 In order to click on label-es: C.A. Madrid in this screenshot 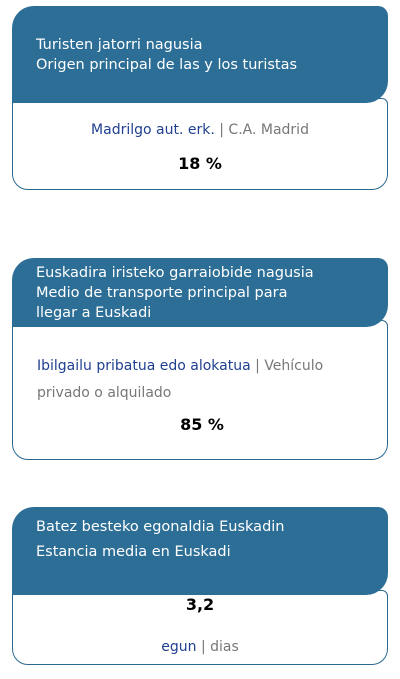, I will do `click(268, 130)`.